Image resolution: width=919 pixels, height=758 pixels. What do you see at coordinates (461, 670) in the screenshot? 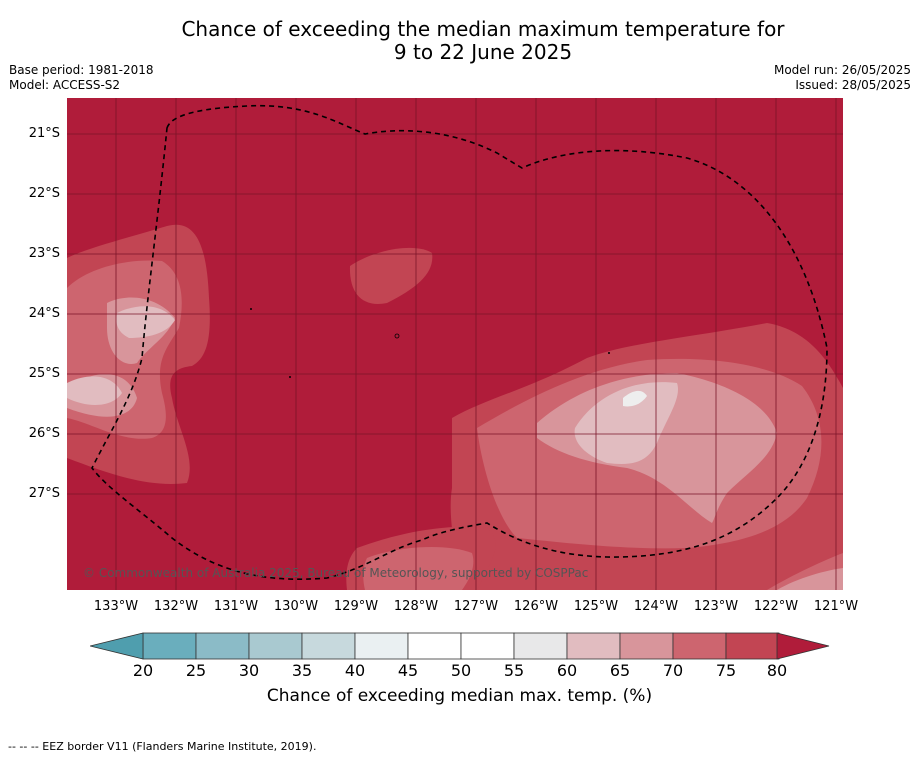
I see `colorbar-tick: 50` at bounding box center [461, 670].